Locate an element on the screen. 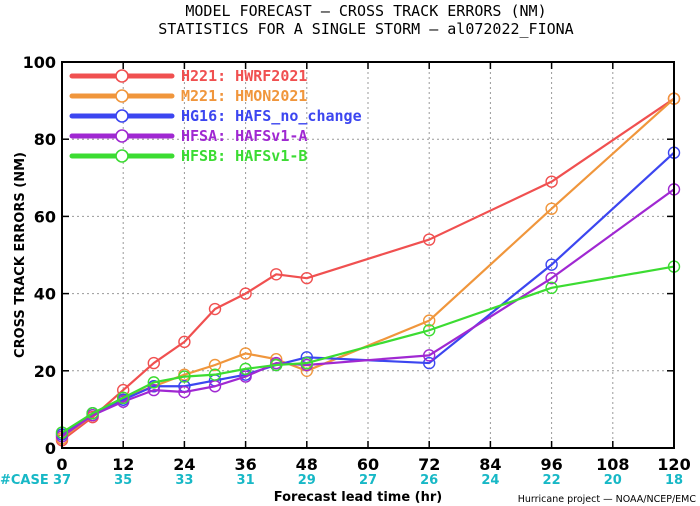 Image resolution: width=700 pixels, height=506 pixels. y-tick-label: 100 is located at coordinates (39, 62).